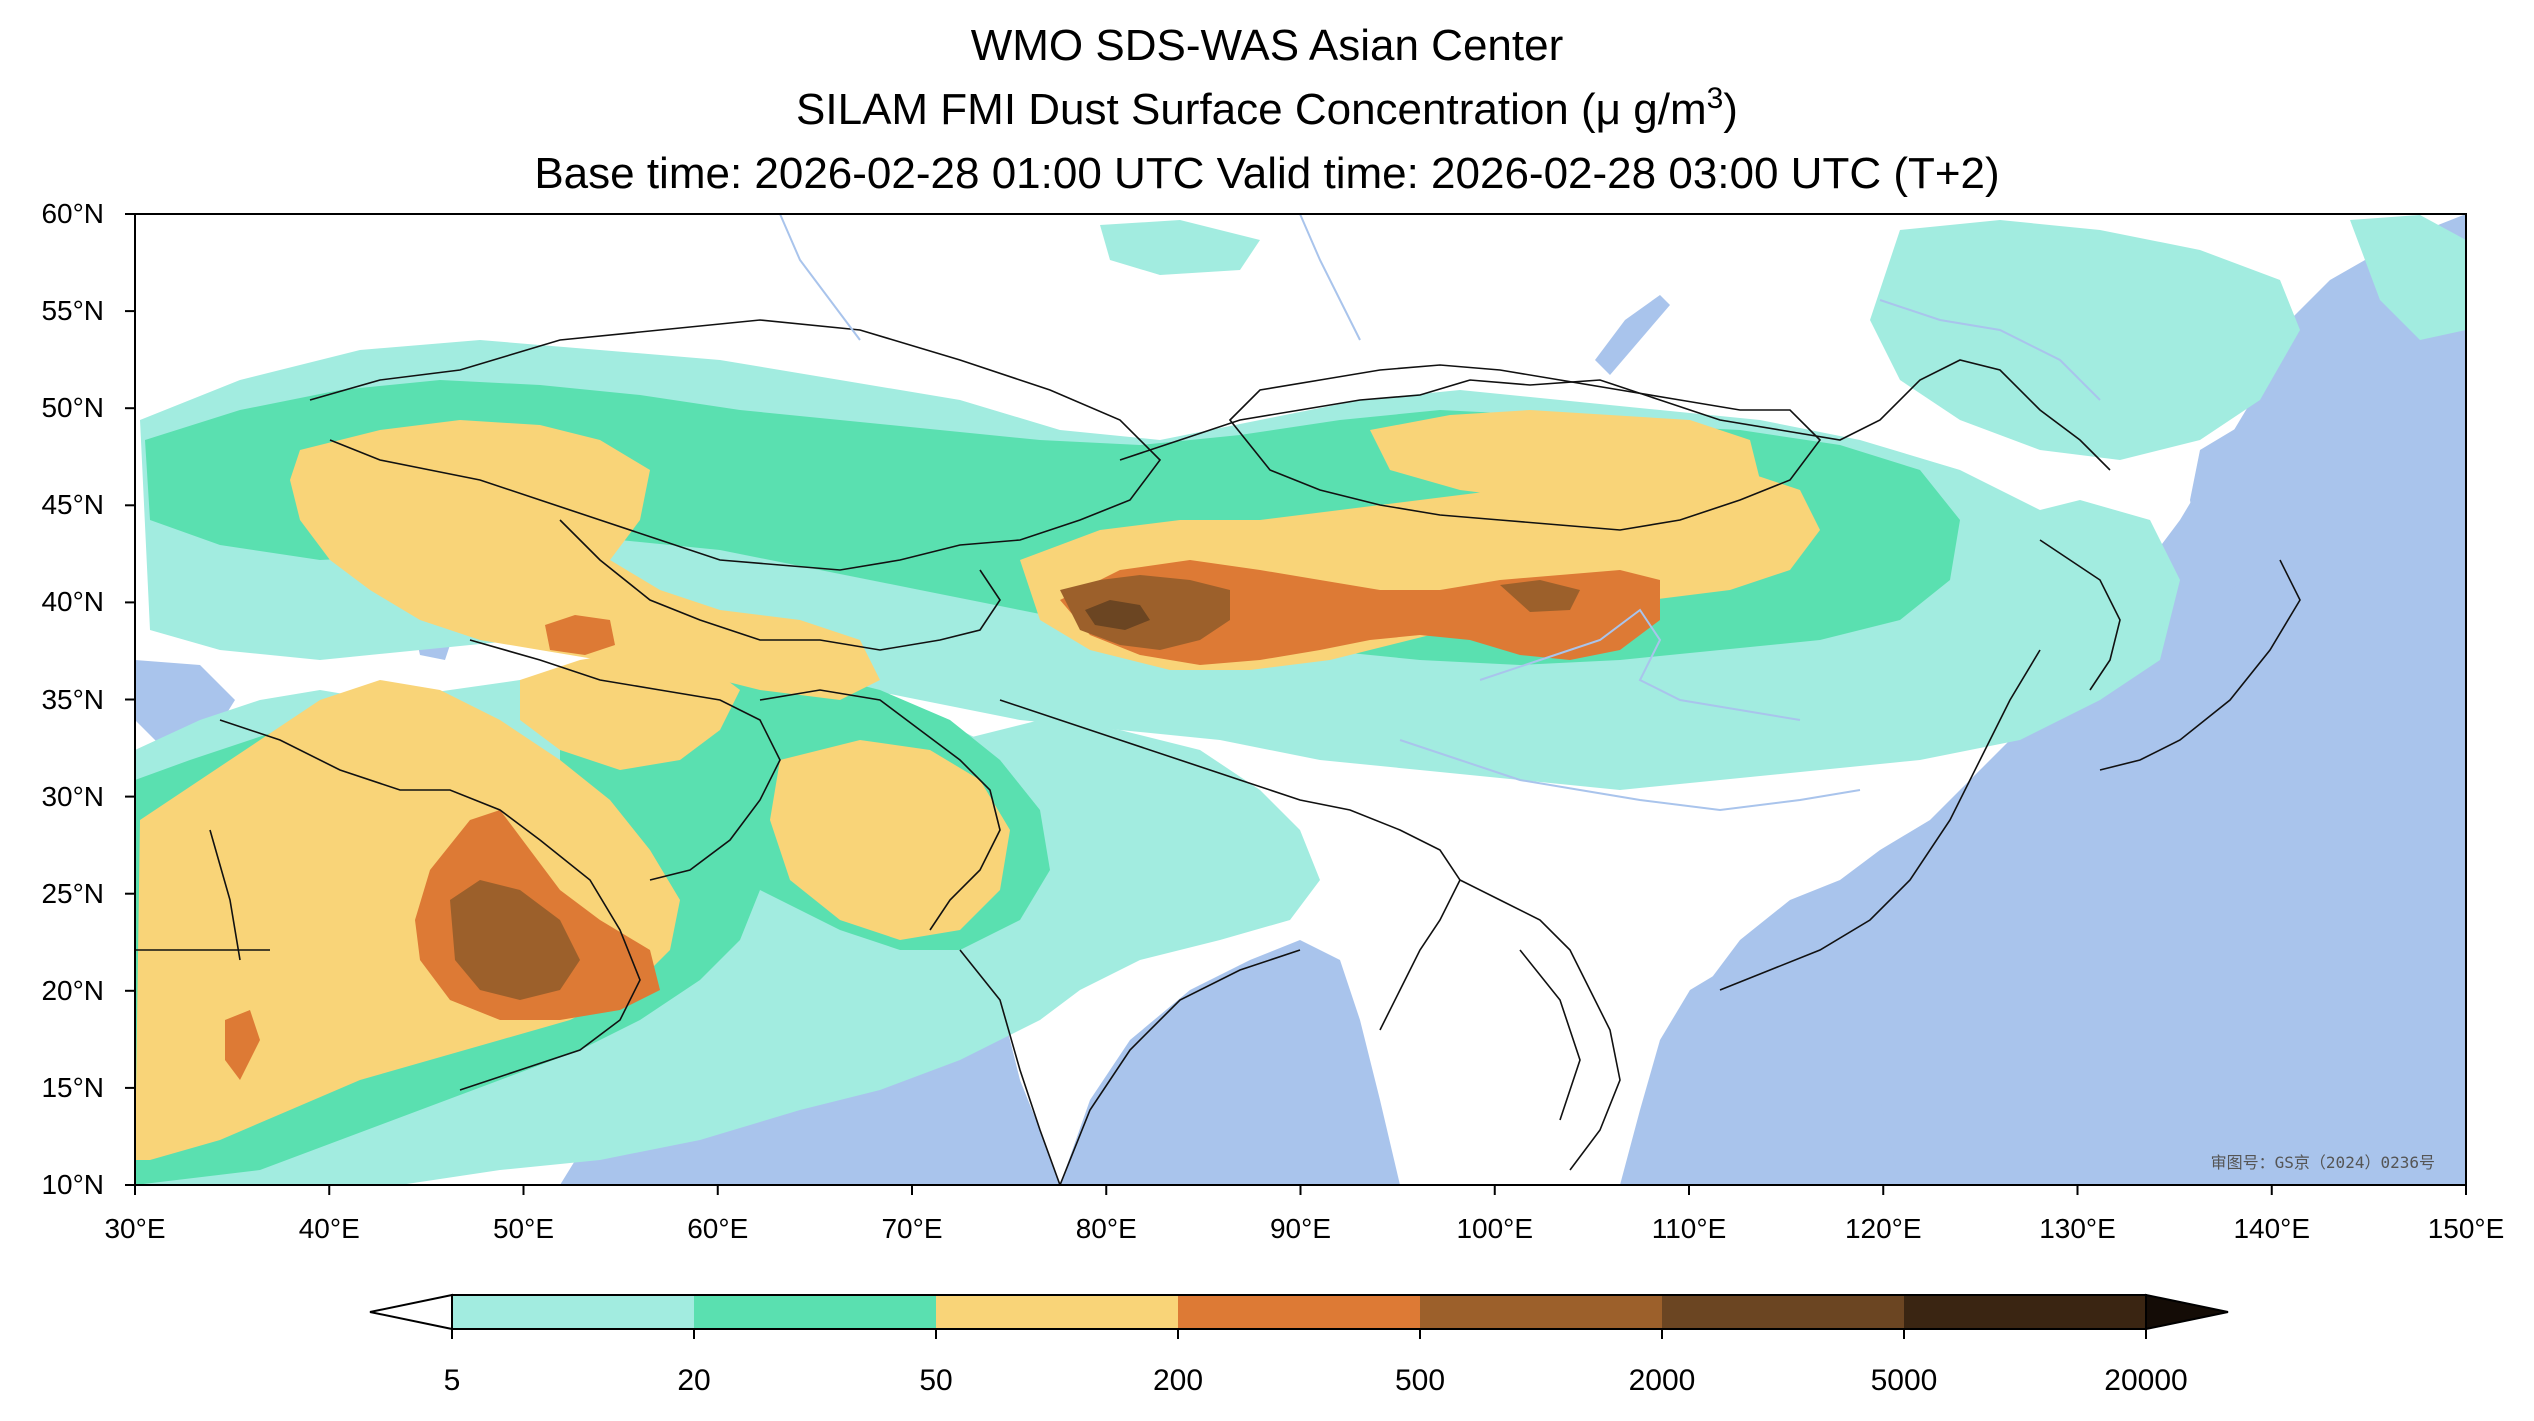 The width and height of the screenshot is (2534, 1421). I want to click on x-tick-label: 40°E, so click(329, 1228).